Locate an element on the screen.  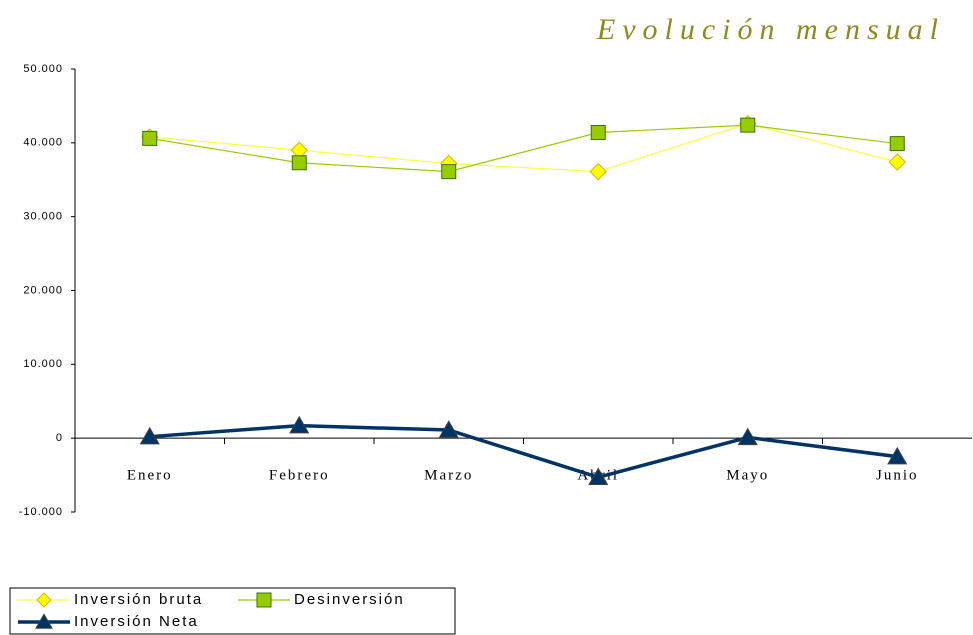
legend-label: Inversión Neta is located at coordinates (136, 621).